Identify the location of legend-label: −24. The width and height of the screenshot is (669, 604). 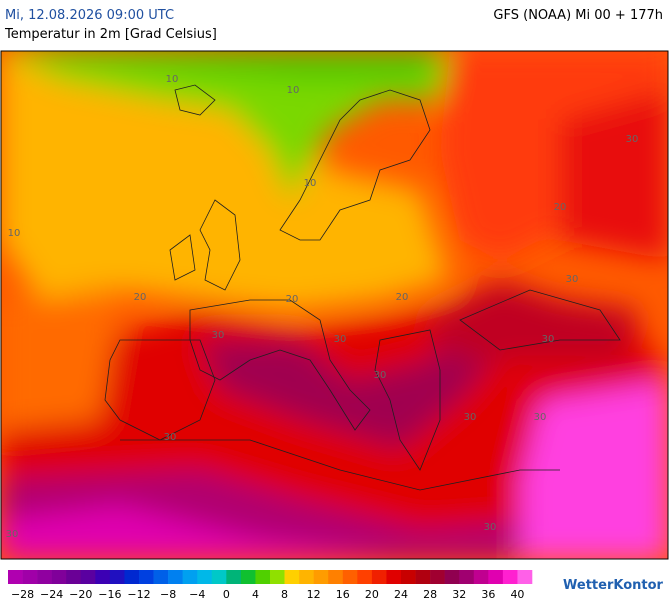
(51, 594).